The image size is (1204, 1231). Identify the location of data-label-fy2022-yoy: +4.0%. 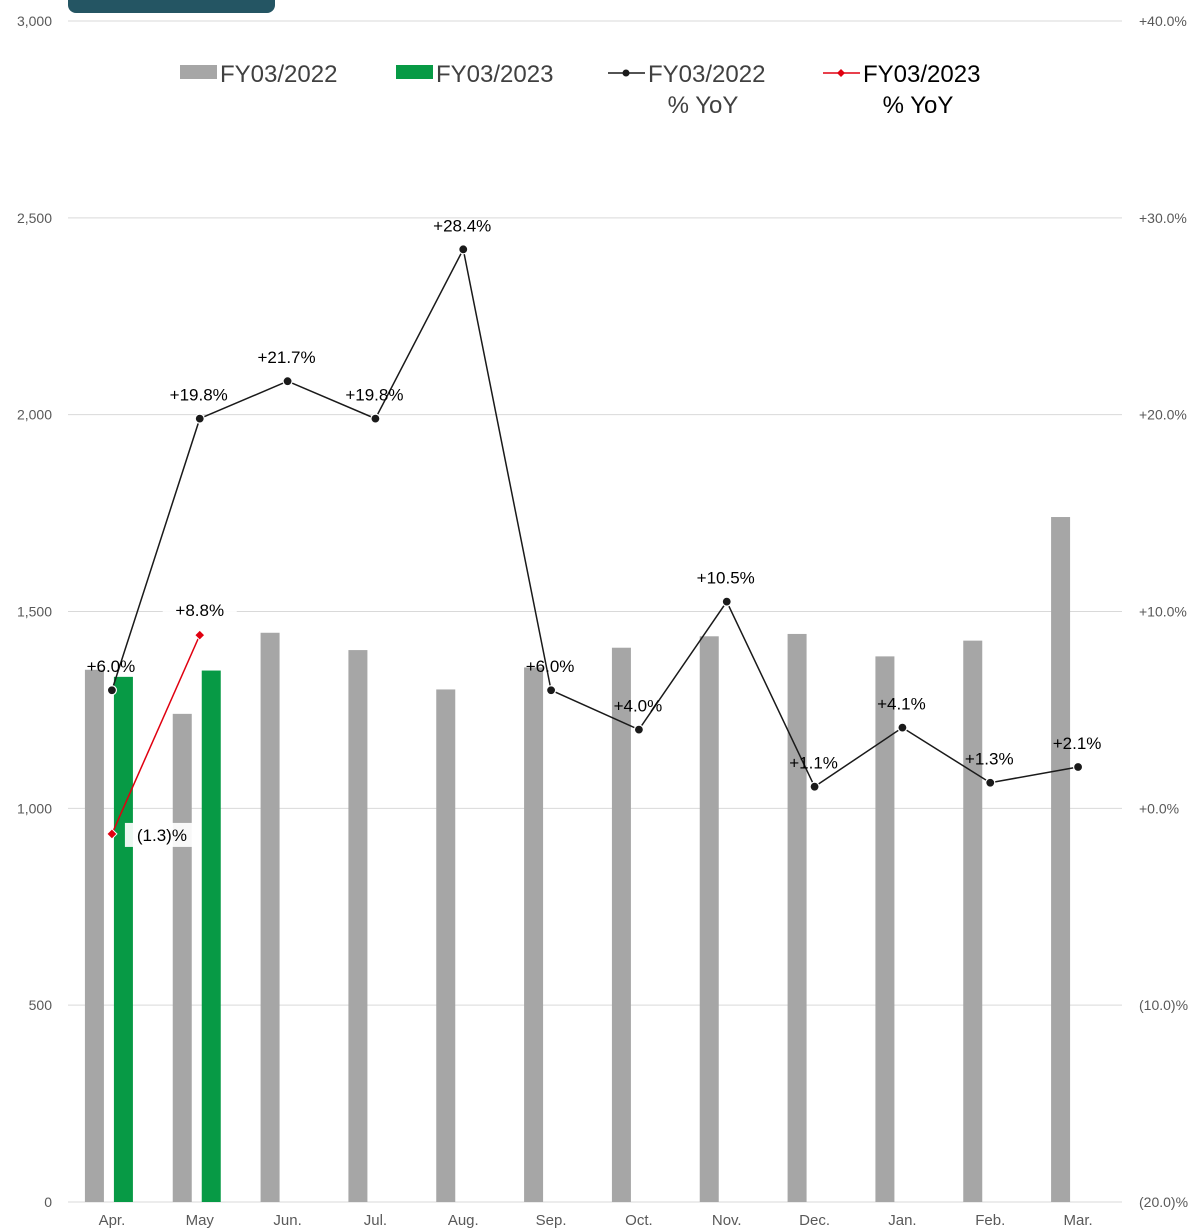
(638, 706).